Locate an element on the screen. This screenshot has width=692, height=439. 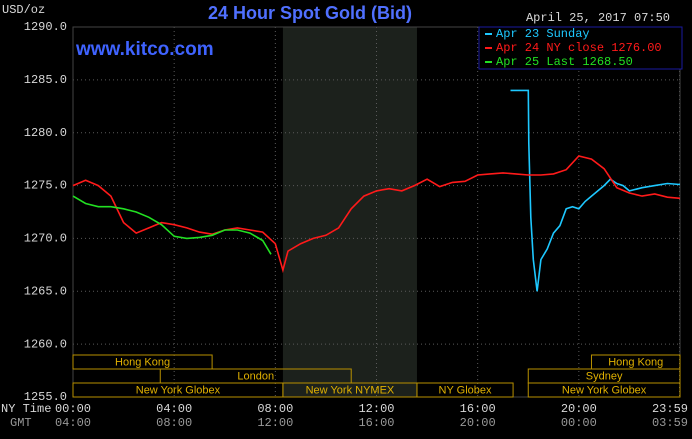
x-tick-label: 23:59 is located at coordinates (670, 409).